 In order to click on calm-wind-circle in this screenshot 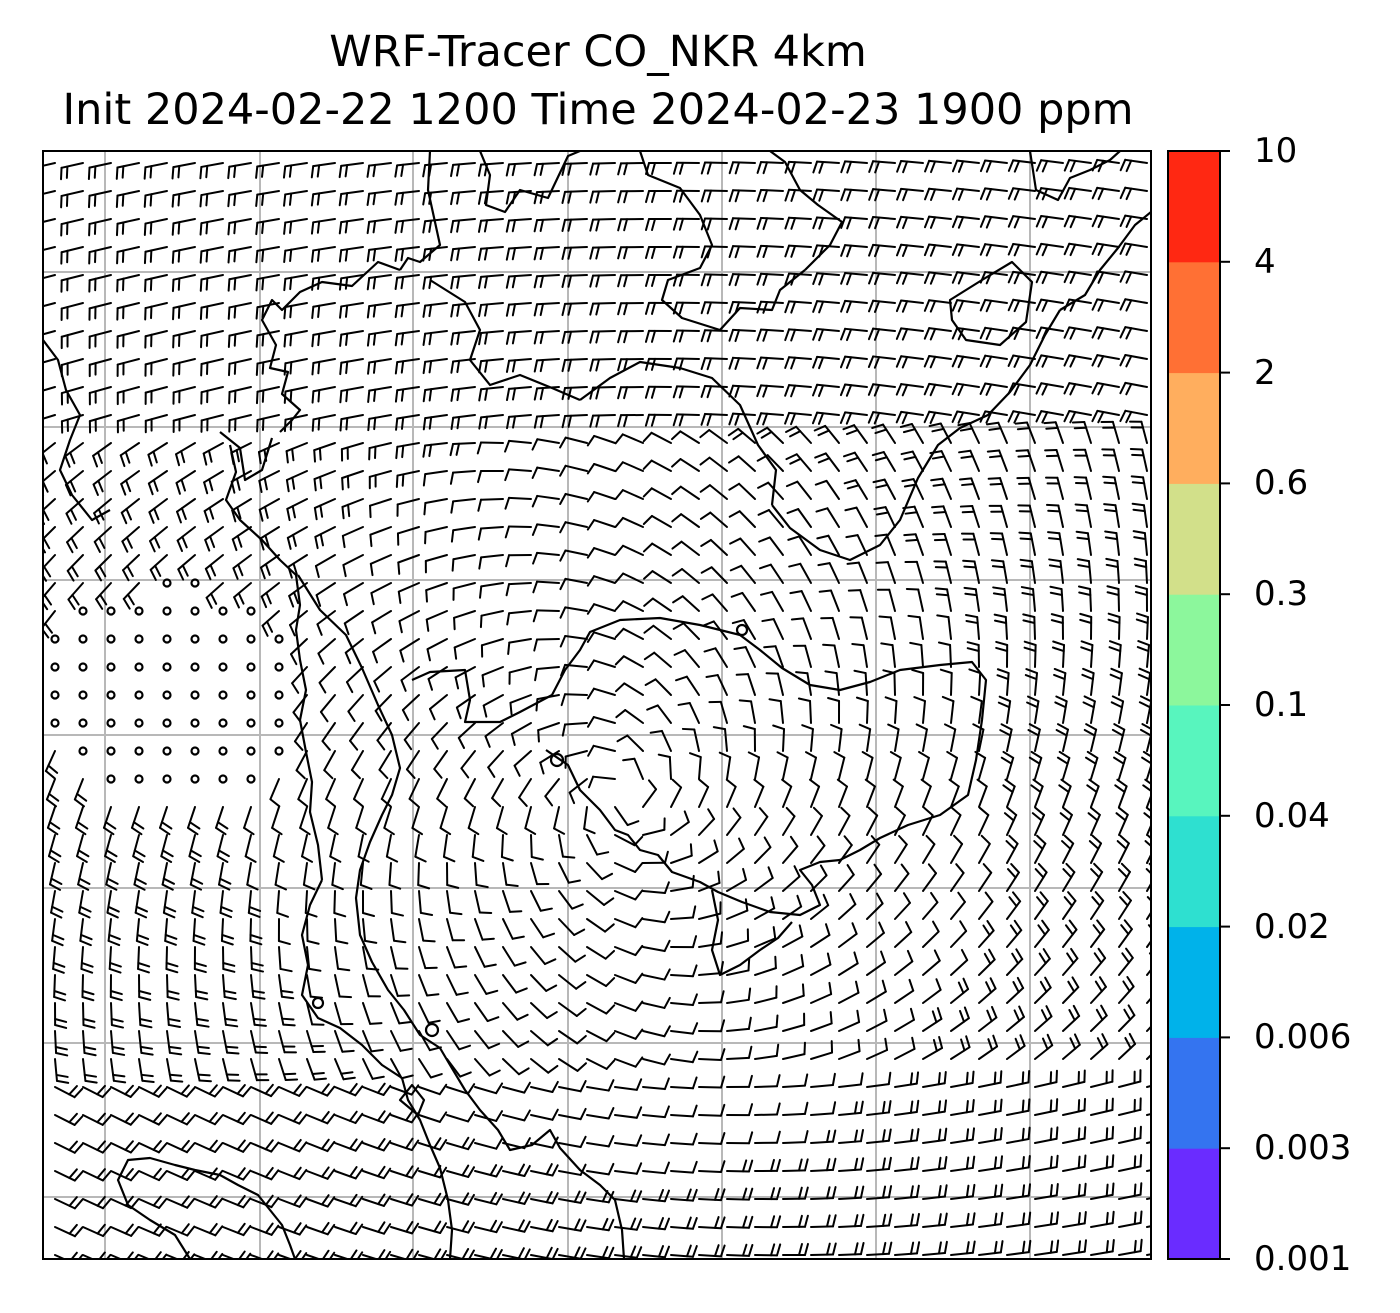, I will do `click(111, 667)`.